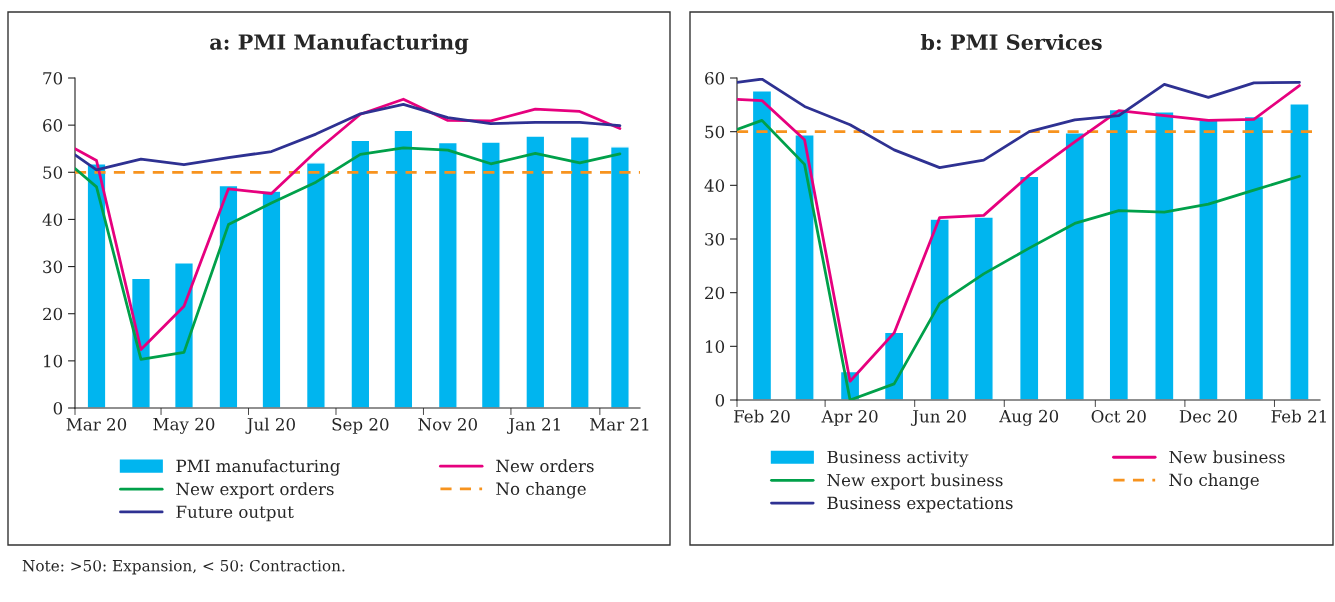 The width and height of the screenshot is (1335, 602). Describe the element at coordinates (53, 78) in the screenshot. I see `y-tick-label: 70` at that location.